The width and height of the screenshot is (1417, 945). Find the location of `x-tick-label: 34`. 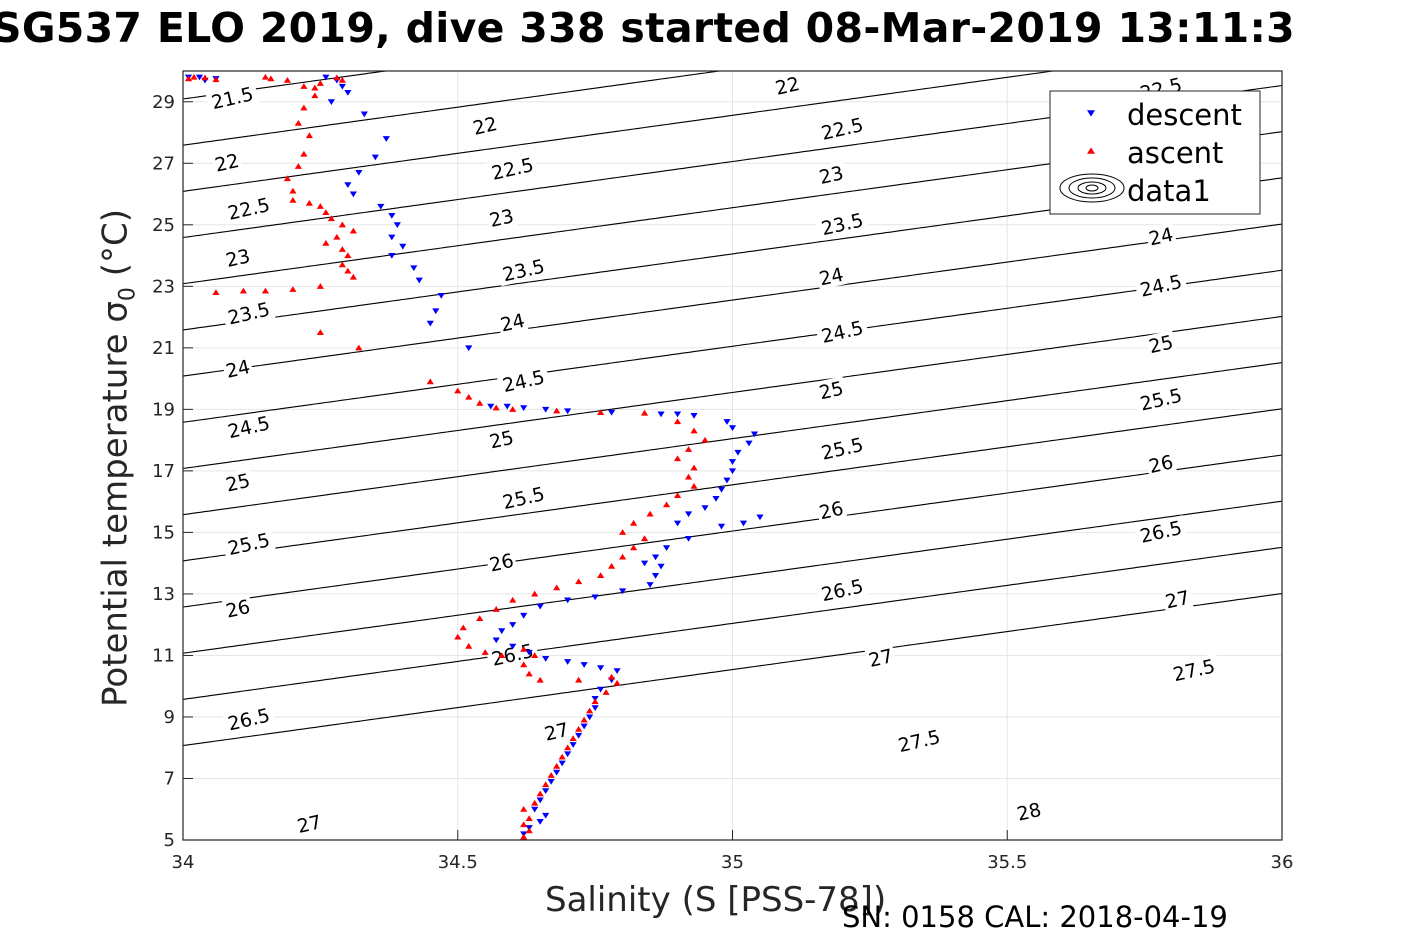

x-tick-label: 34 is located at coordinates (183, 862).